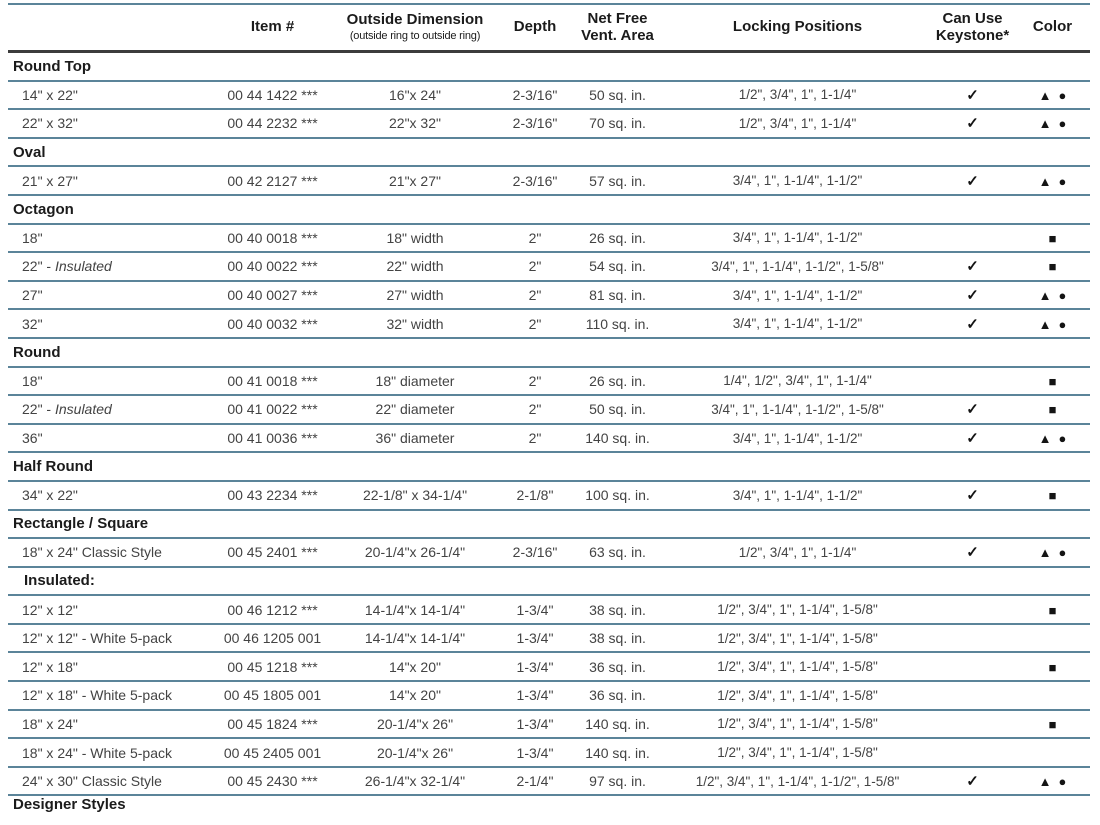 The image size is (1100, 825). What do you see at coordinates (83, 409) in the screenshot?
I see `insulated-label: Insulated` at bounding box center [83, 409].